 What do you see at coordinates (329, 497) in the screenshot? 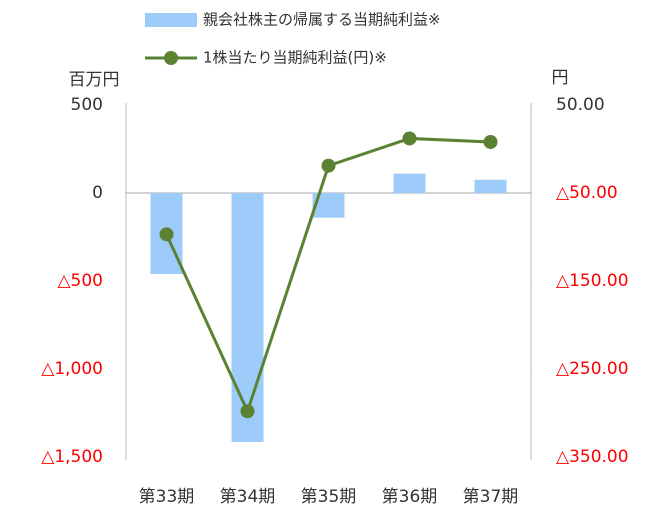
I see `x-tick-label: 第35期` at bounding box center [329, 497].